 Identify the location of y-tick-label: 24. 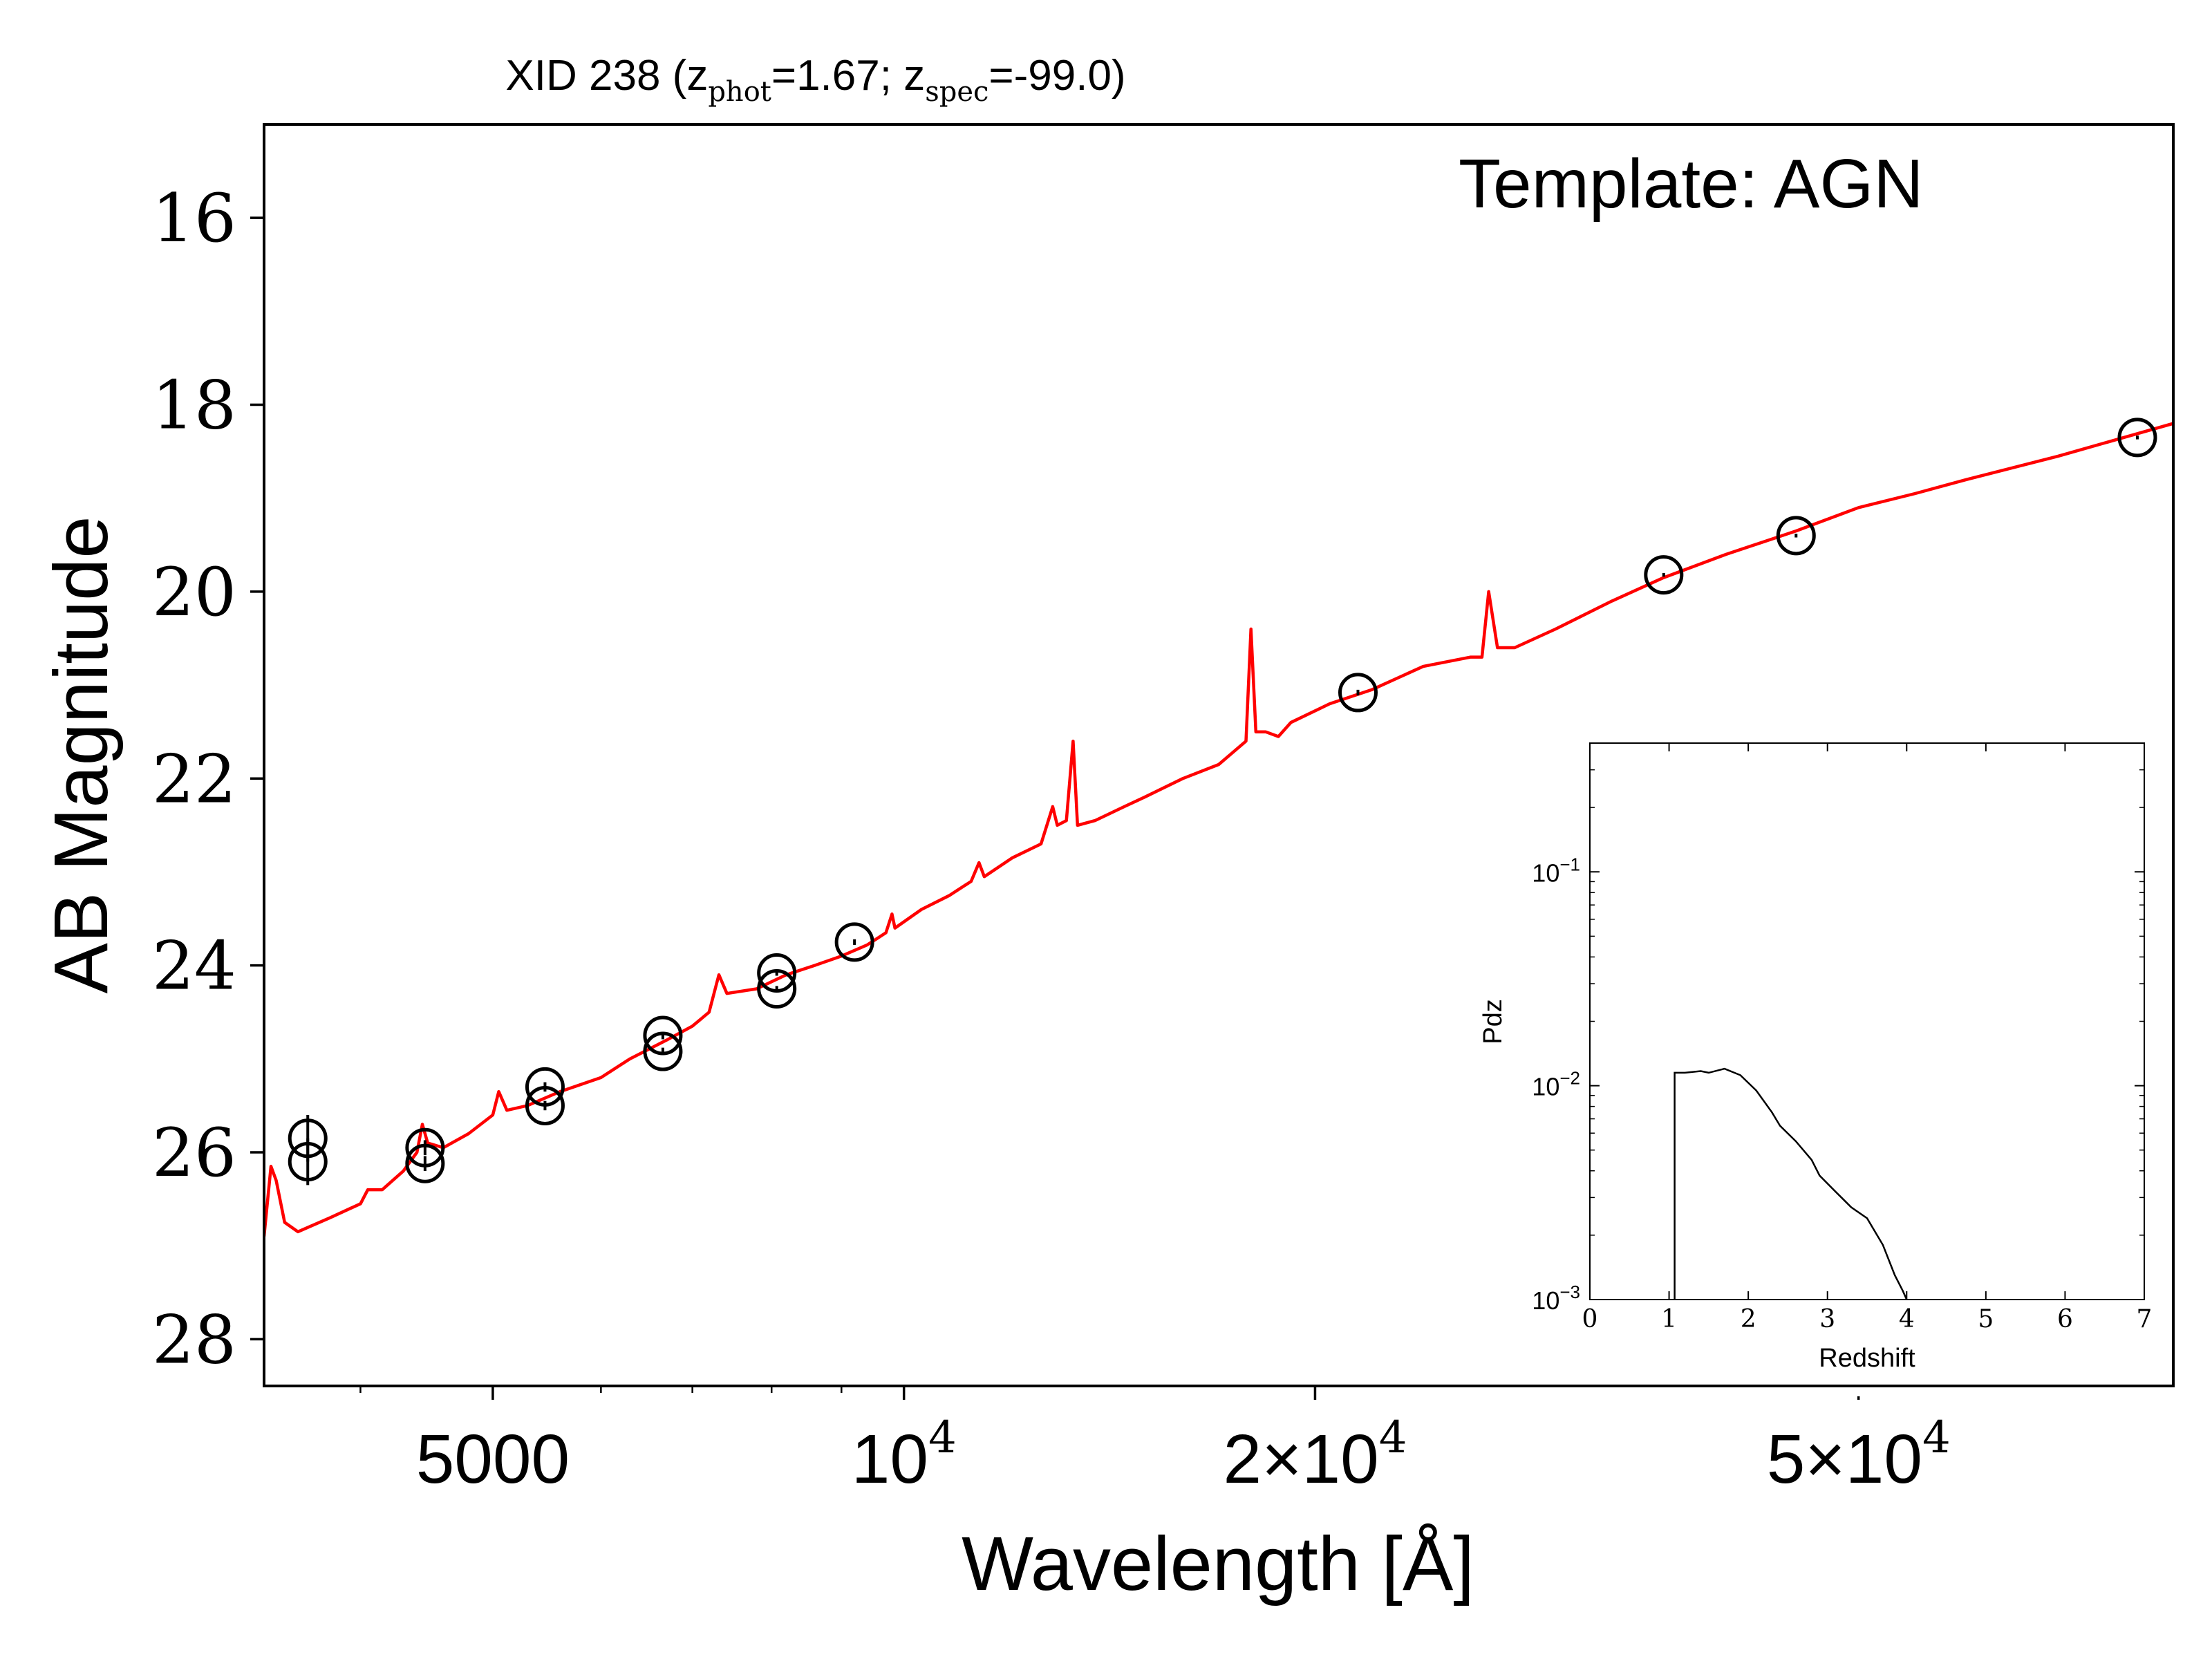
(194, 967).